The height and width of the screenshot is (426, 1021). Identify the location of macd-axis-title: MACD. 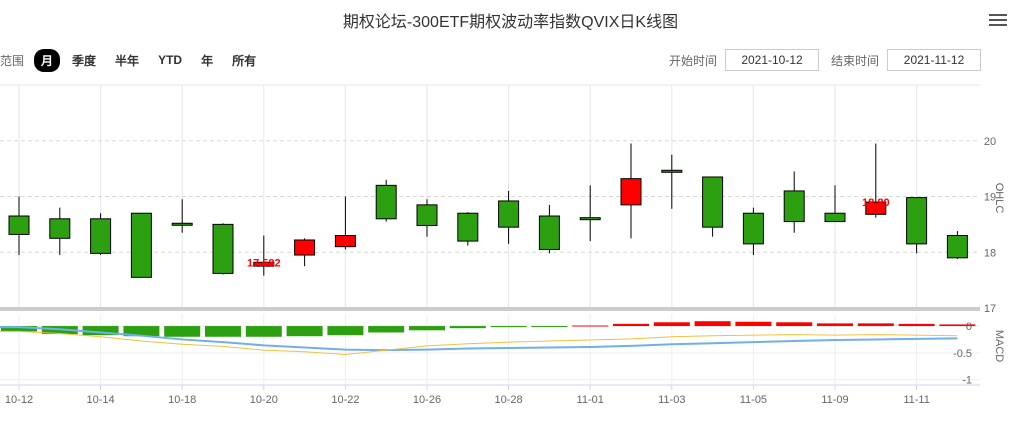
(999, 346).